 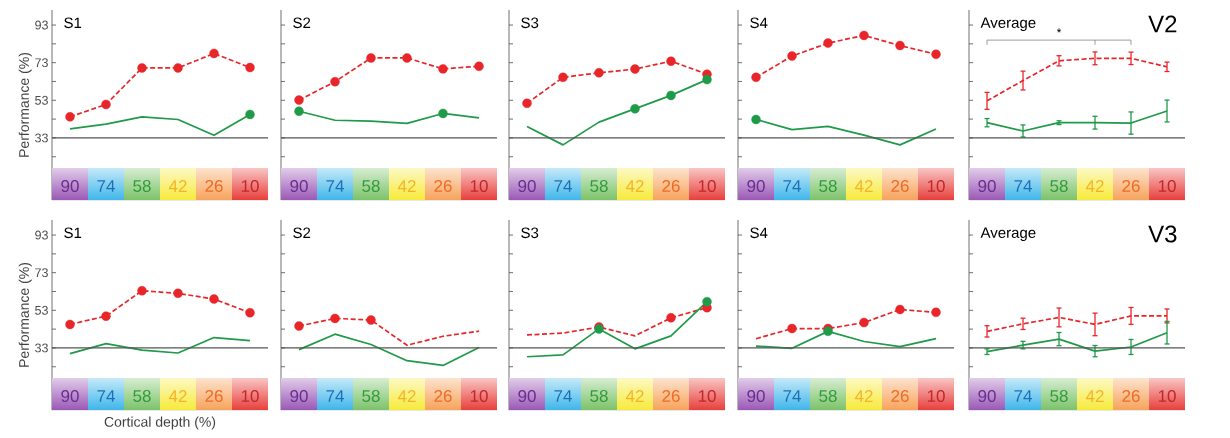 I want to click on chart-subtitle: V3, so click(x=1162, y=234).